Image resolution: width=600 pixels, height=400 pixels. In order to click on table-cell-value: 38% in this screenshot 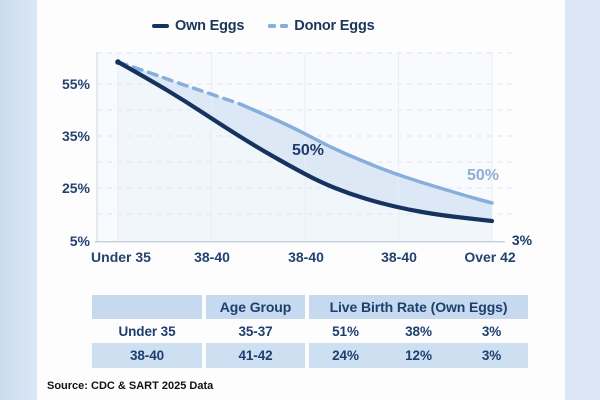, I will do `click(418, 331)`.